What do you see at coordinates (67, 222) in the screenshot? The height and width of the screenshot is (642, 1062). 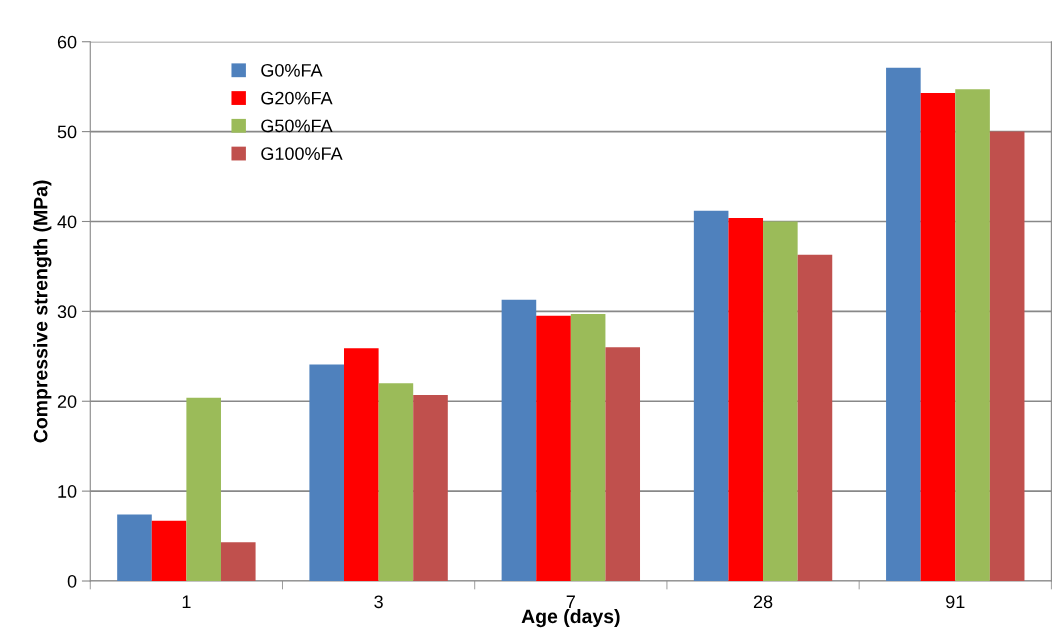 I see `y-tick-label: 40` at bounding box center [67, 222].